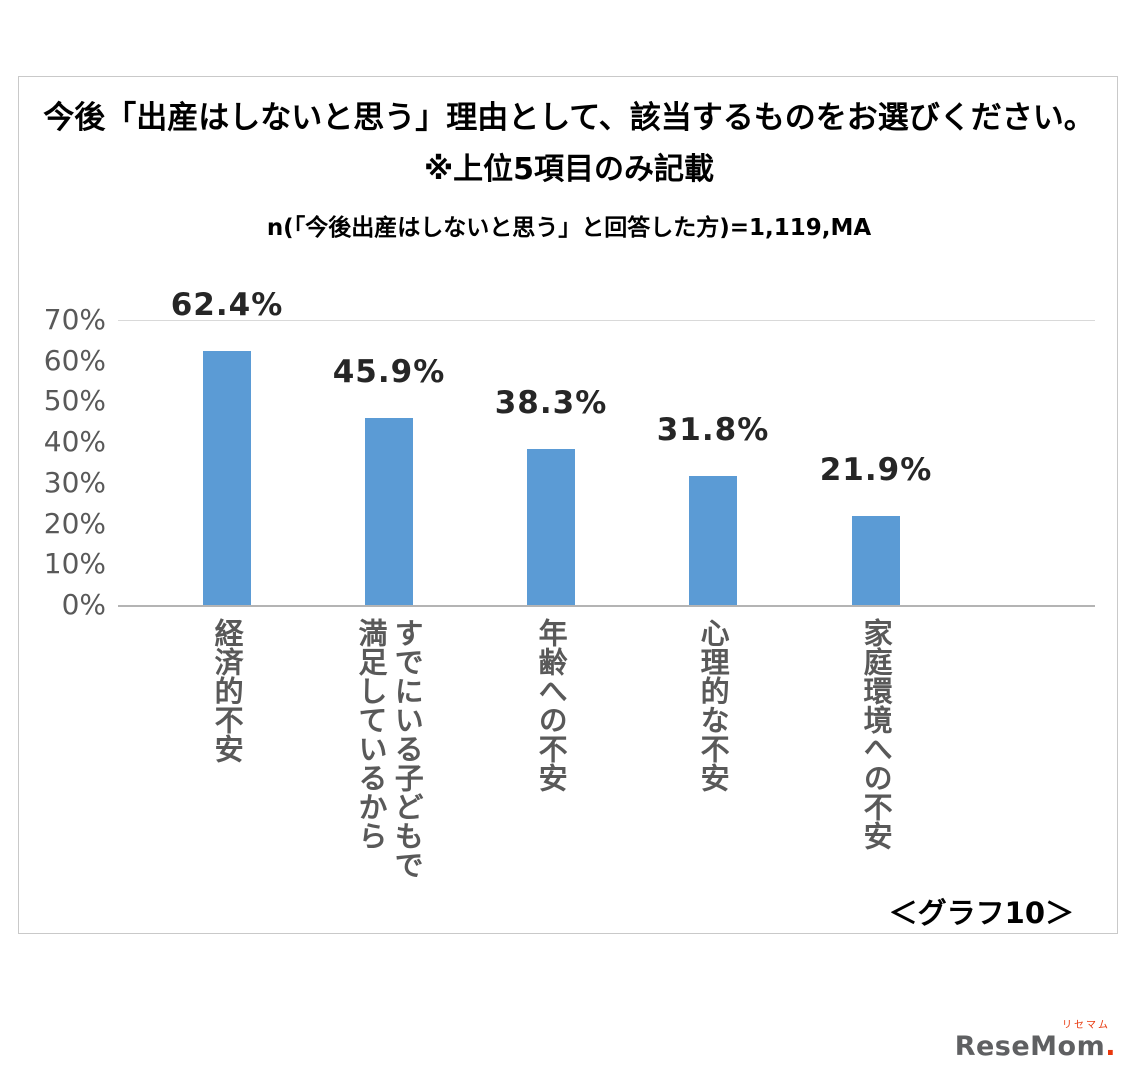 The height and width of the screenshot is (1066, 1138). What do you see at coordinates (551, 705) in the screenshot?
I see `category-label-3: 年齢への不安` at bounding box center [551, 705].